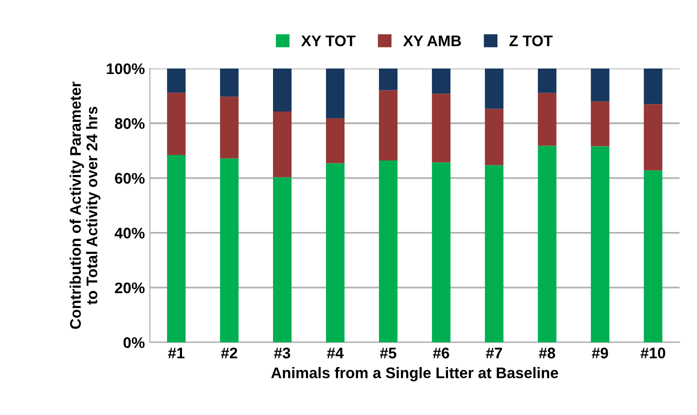  What do you see at coordinates (129, 233) in the screenshot?
I see `y-tick-label: 40%` at bounding box center [129, 233].